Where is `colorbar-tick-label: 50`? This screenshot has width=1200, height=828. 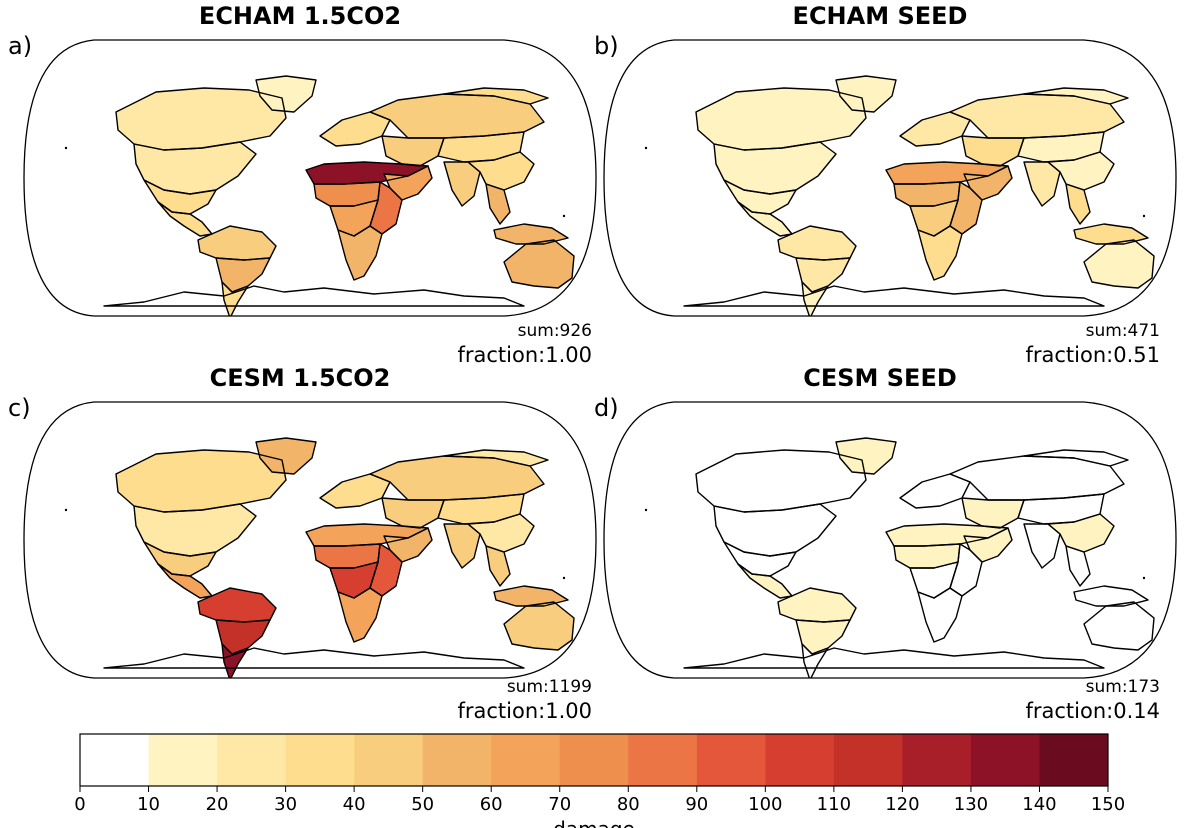
colorbar-tick-label: 50 is located at coordinates (422, 804).